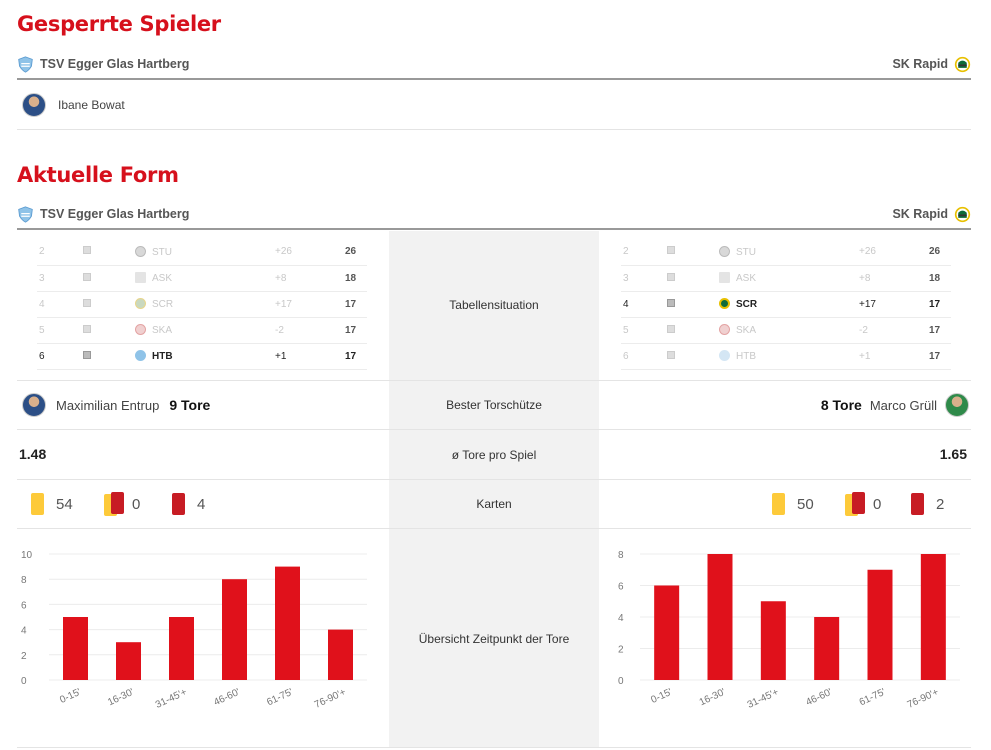  I want to click on label-scorer: Bester Torschütze, so click(494, 405).